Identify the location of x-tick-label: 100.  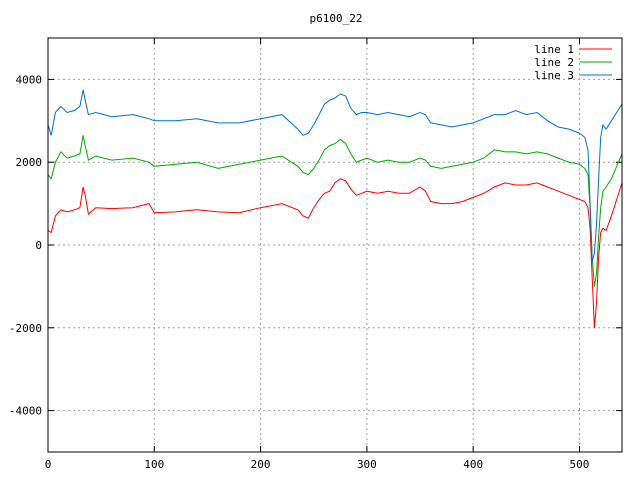
(154, 464).